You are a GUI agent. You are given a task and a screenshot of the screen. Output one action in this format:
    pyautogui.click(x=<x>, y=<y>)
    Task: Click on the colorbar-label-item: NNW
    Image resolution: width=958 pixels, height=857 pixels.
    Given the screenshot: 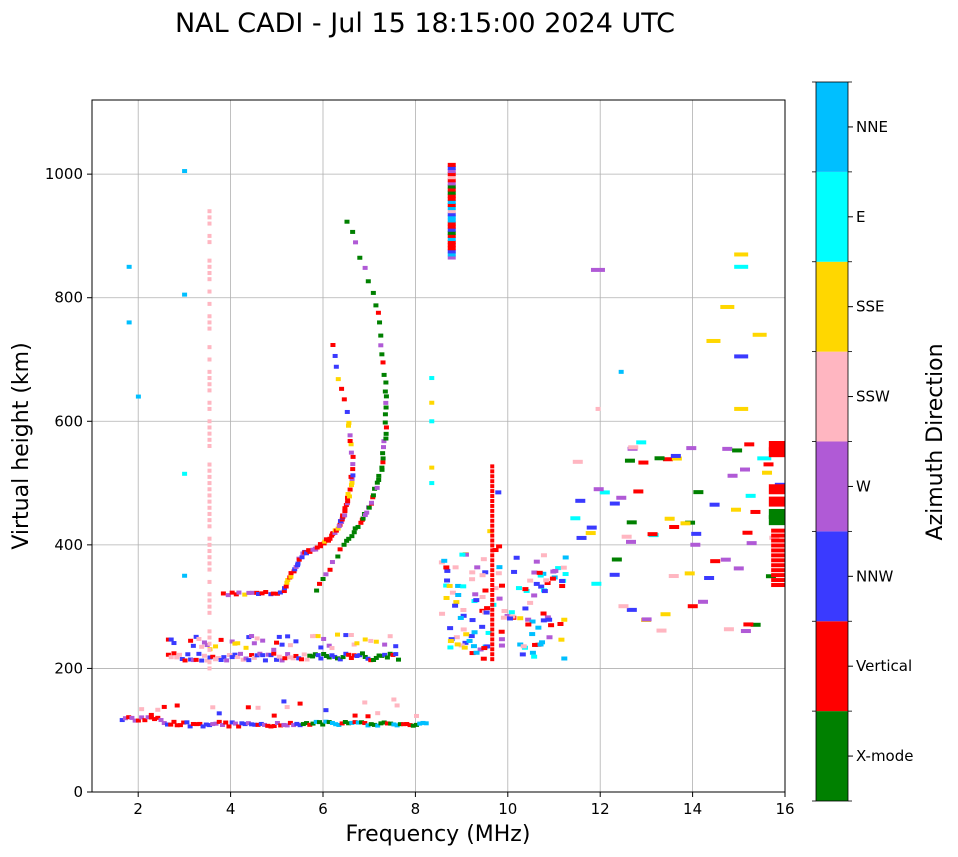 What is the action you would take?
    pyautogui.click(x=874, y=576)
    